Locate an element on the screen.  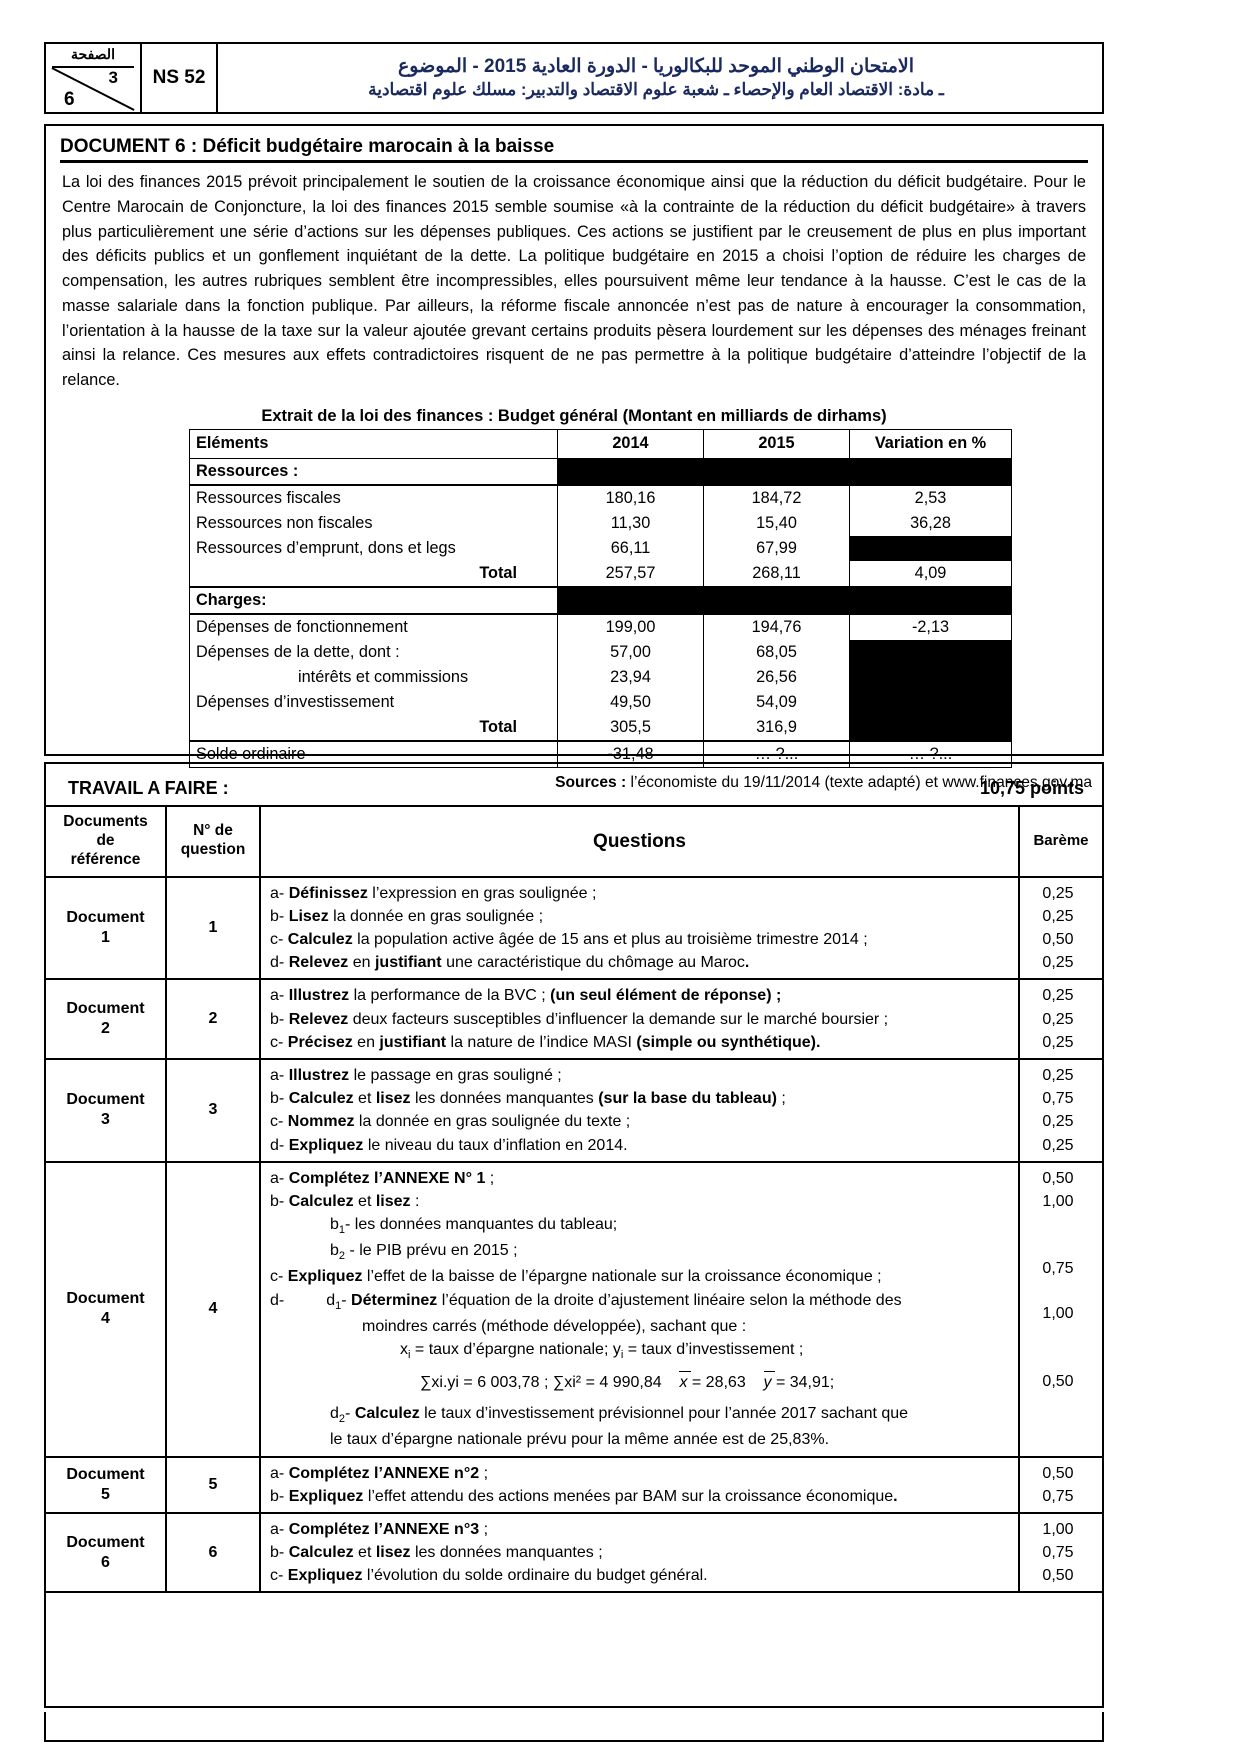
question-text: ; is located at coordinates (490, 1178).